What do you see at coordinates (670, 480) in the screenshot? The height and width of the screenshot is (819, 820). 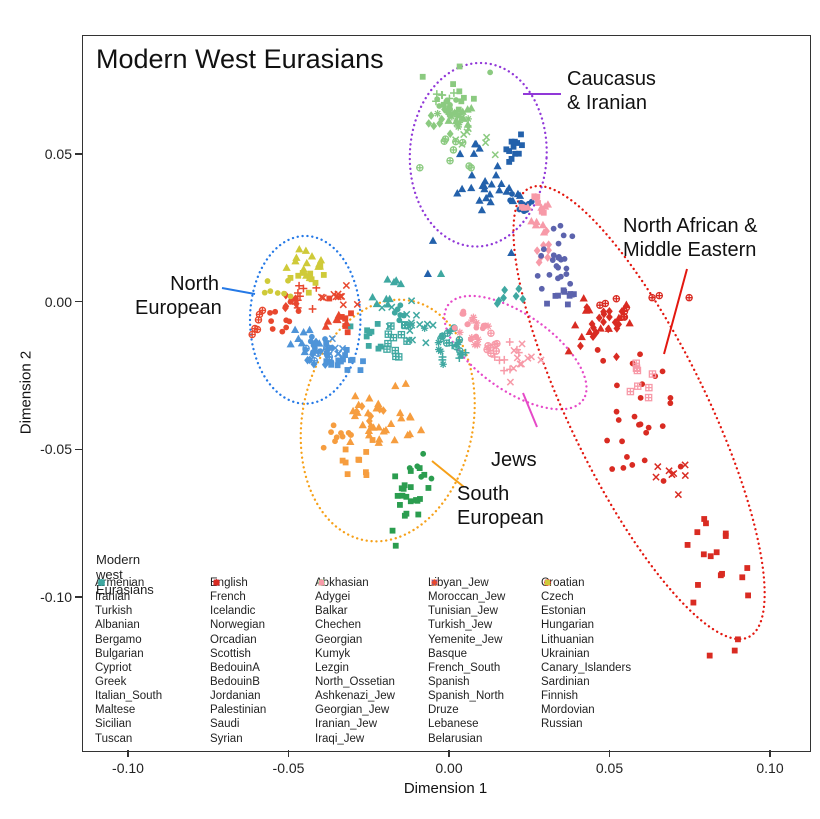 I see `series-saudi` at bounding box center [670, 480].